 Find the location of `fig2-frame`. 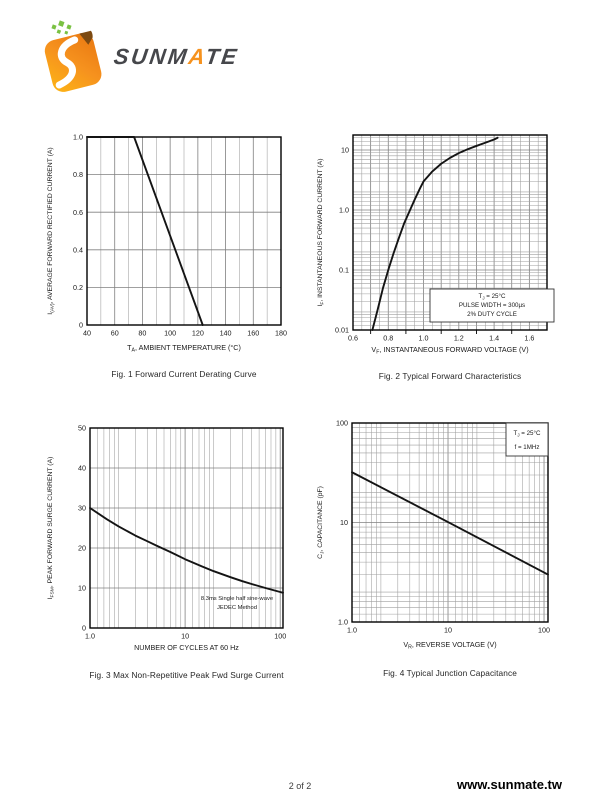

fig2-frame is located at coordinates (450, 232).